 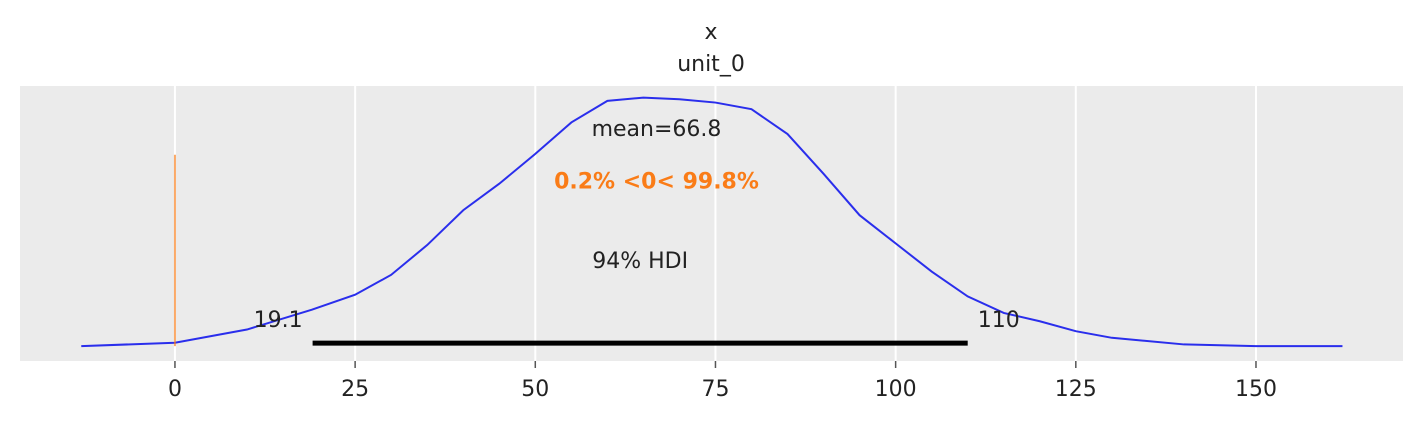 I want to click on x-tick-label: 50, so click(x=535, y=389).